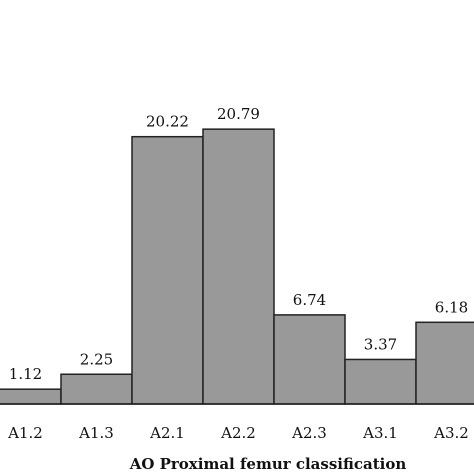 The image size is (474, 474). Describe the element at coordinates (238, 114) in the screenshot. I see `value-label-A2.2: 20.79` at that location.